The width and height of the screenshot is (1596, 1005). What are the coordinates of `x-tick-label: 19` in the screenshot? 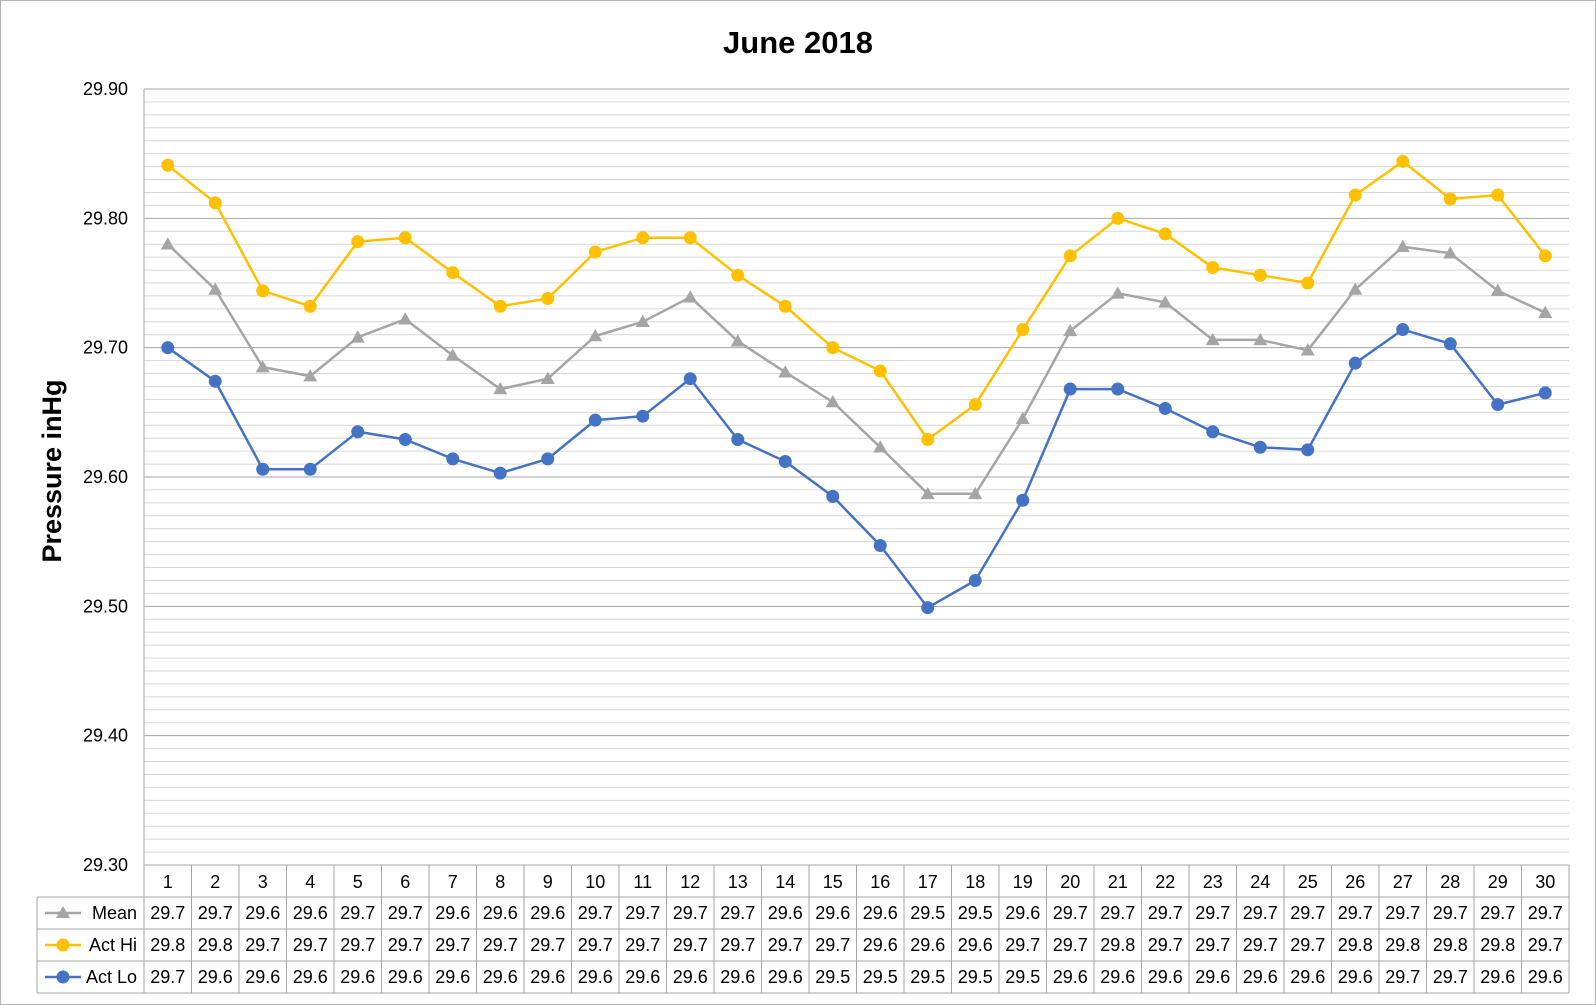 It's located at (1023, 882).